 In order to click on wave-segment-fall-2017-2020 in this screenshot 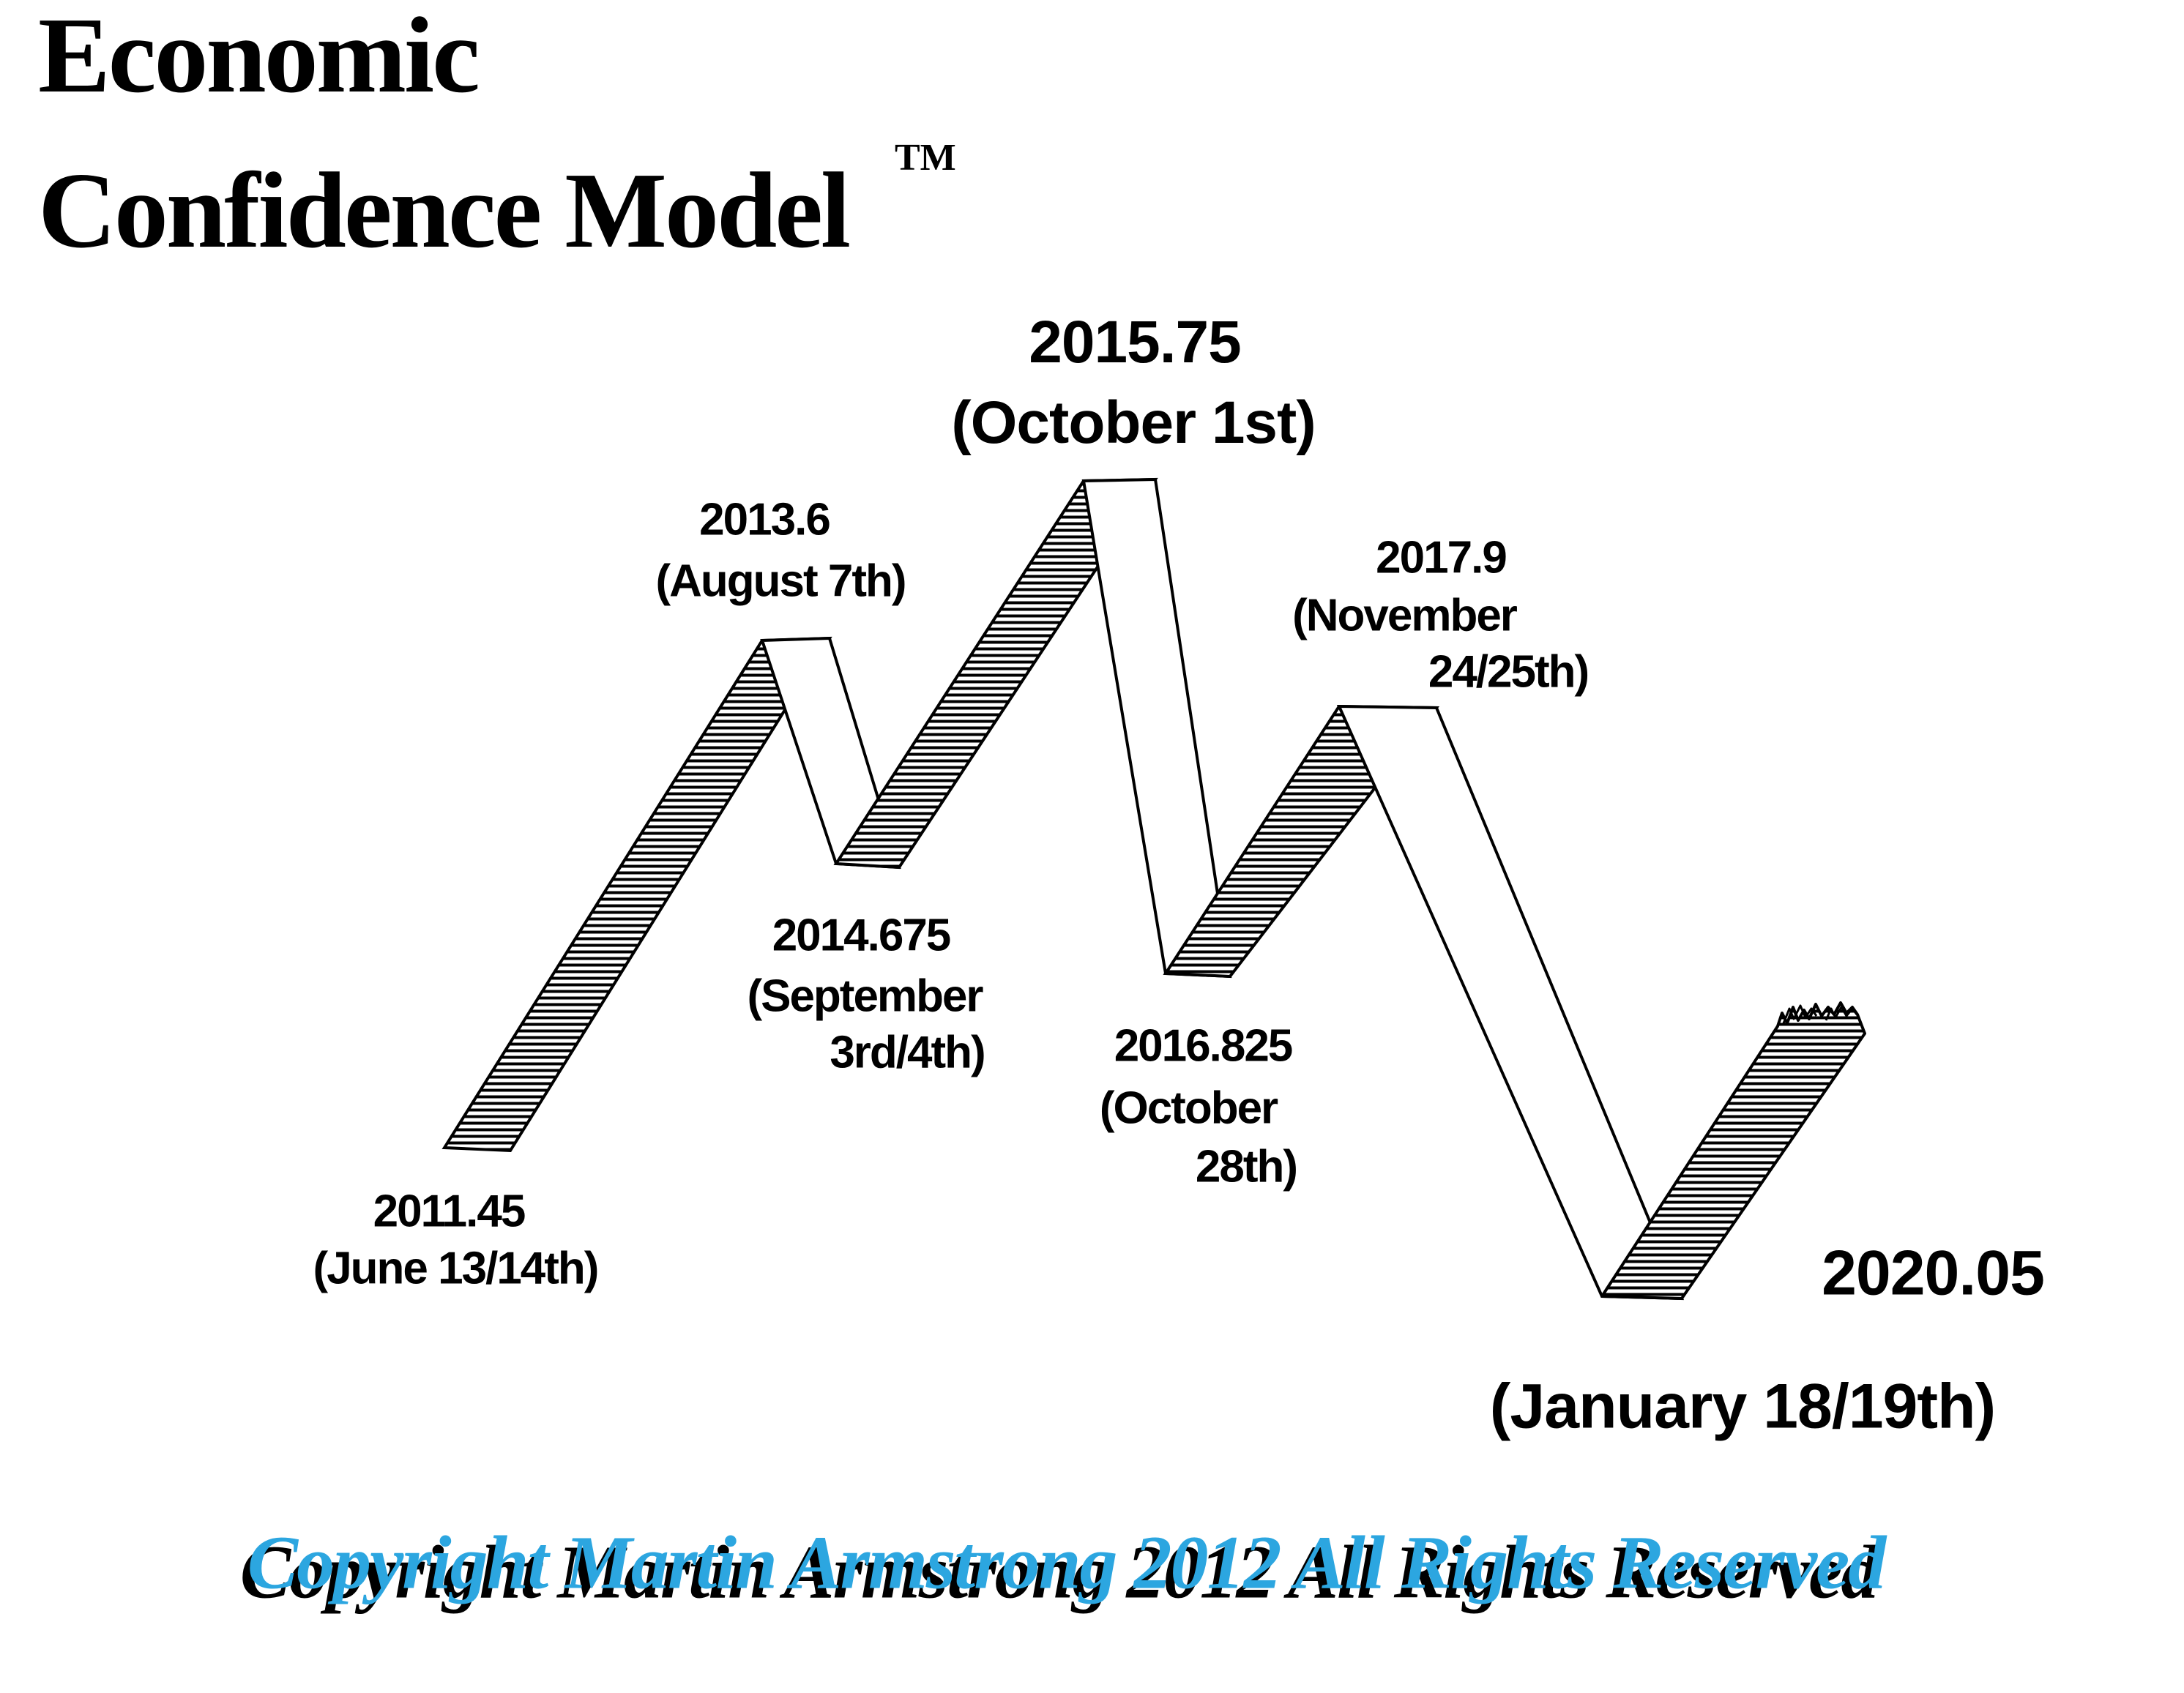, I will do `click(1510, 1002)`.